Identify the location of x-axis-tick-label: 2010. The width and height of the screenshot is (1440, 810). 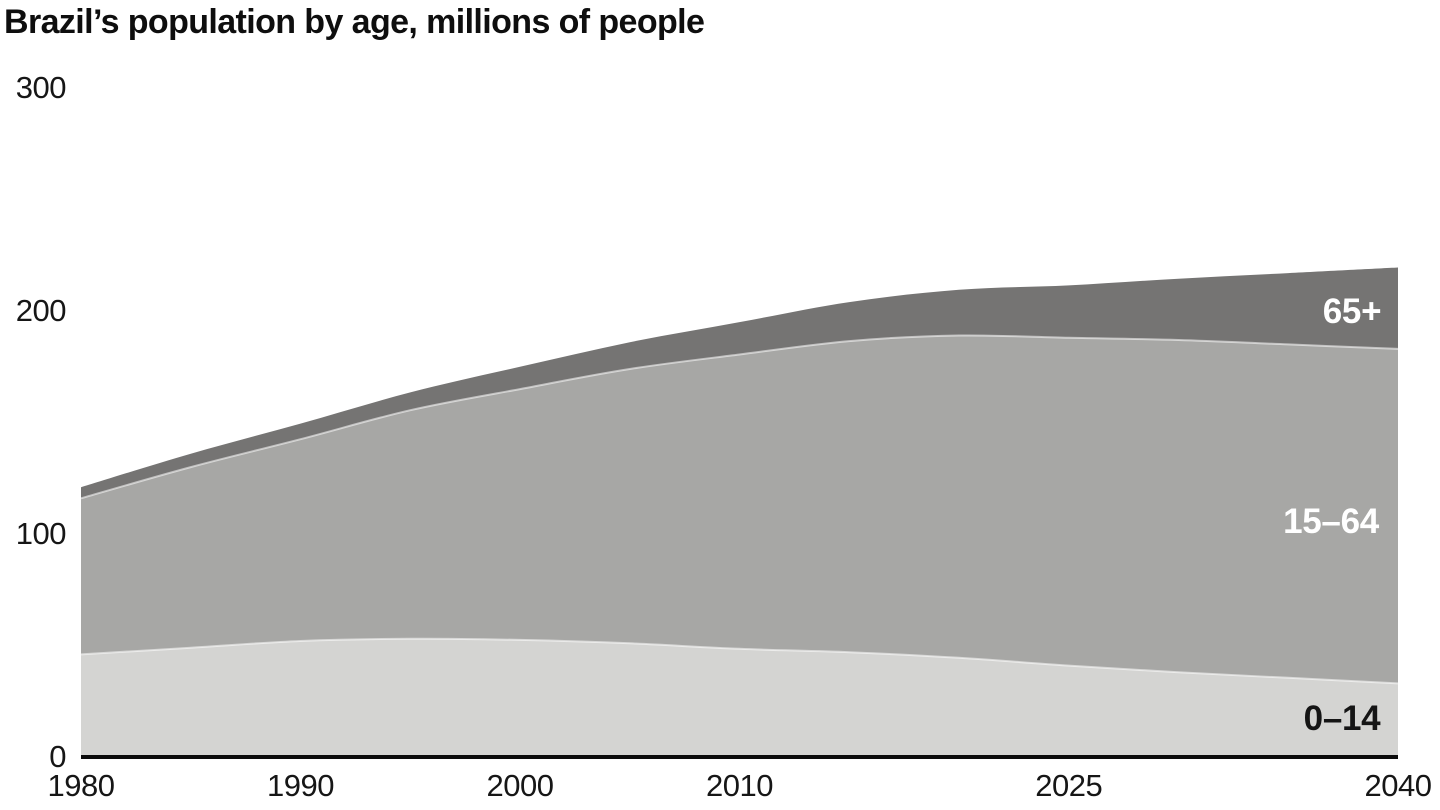
(739, 785).